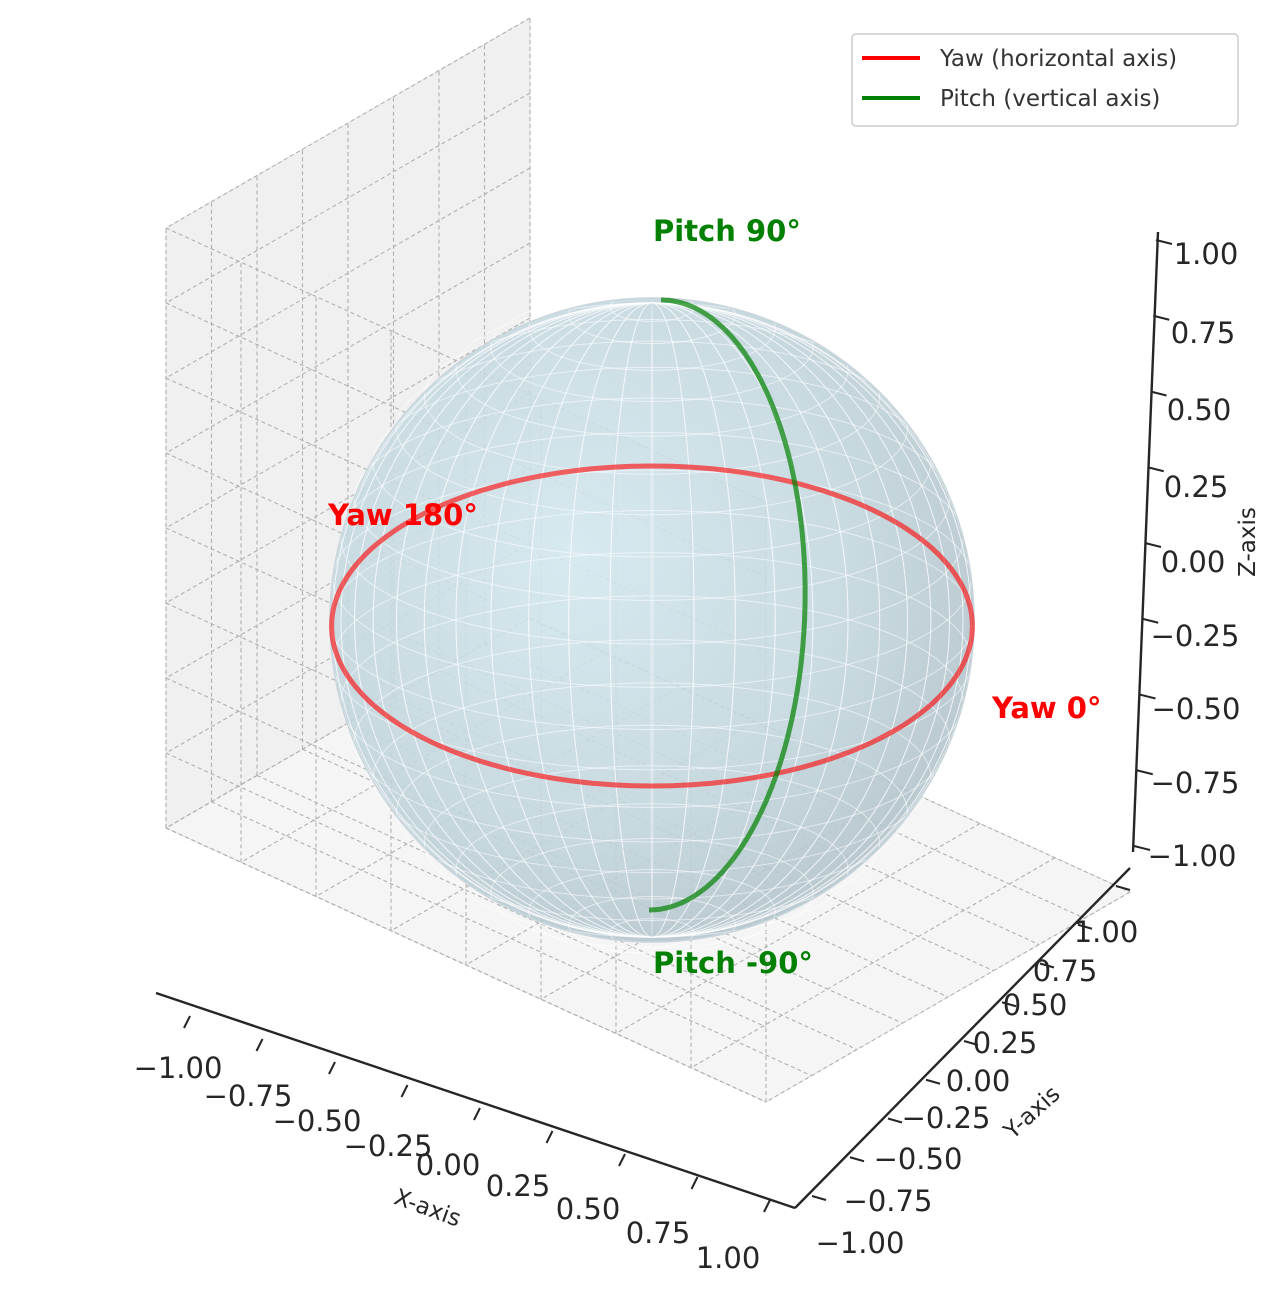  Describe the element at coordinates (388, 1146) in the screenshot. I see `x-tick-label: −0.25` at that location.